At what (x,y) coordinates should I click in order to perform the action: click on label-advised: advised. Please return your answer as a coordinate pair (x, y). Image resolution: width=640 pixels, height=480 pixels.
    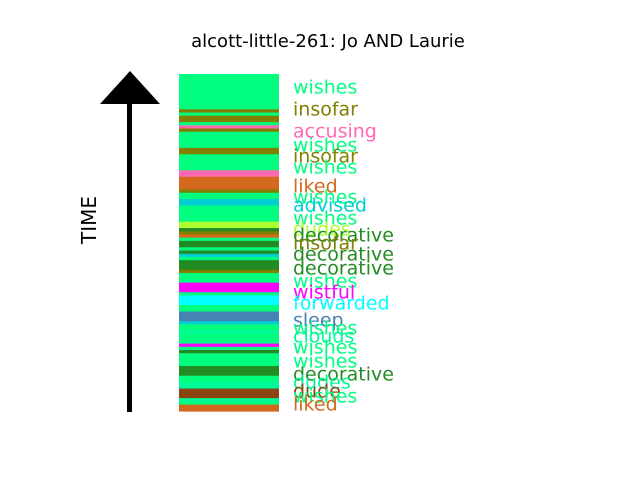
    Looking at the image, I should click on (330, 206).